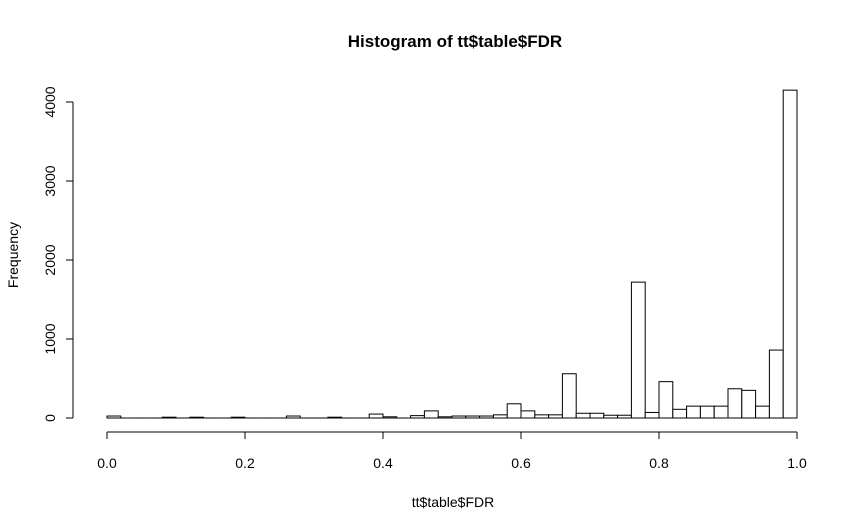 Image resolution: width=865 pixels, height=530 pixels. Describe the element at coordinates (50, 101) in the screenshot. I see `y-tick-label: 4000` at that location.